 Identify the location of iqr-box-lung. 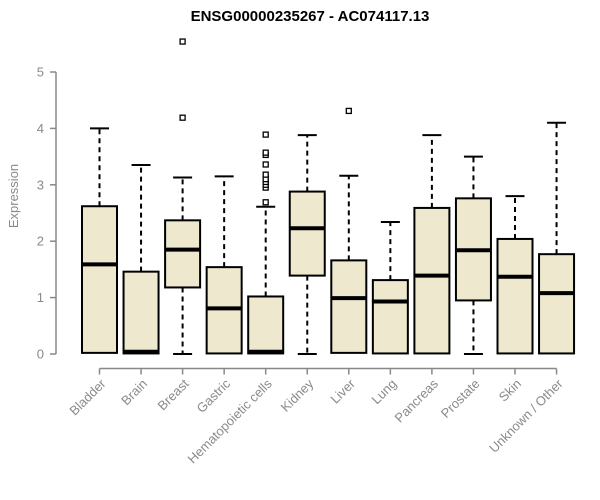
(390, 317).